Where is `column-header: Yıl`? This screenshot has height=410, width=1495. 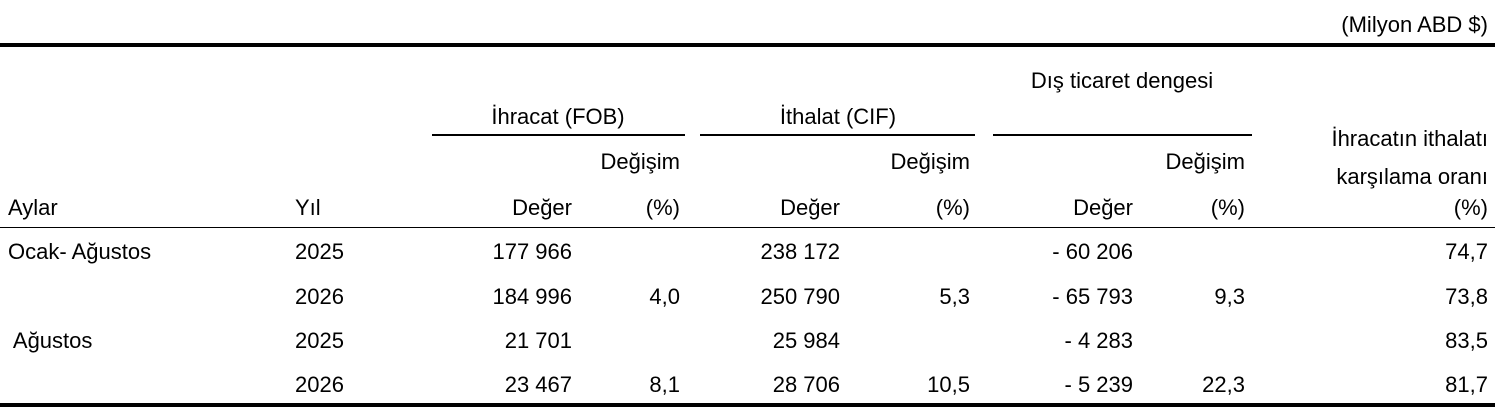 column-header: Yıl is located at coordinates (308, 207).